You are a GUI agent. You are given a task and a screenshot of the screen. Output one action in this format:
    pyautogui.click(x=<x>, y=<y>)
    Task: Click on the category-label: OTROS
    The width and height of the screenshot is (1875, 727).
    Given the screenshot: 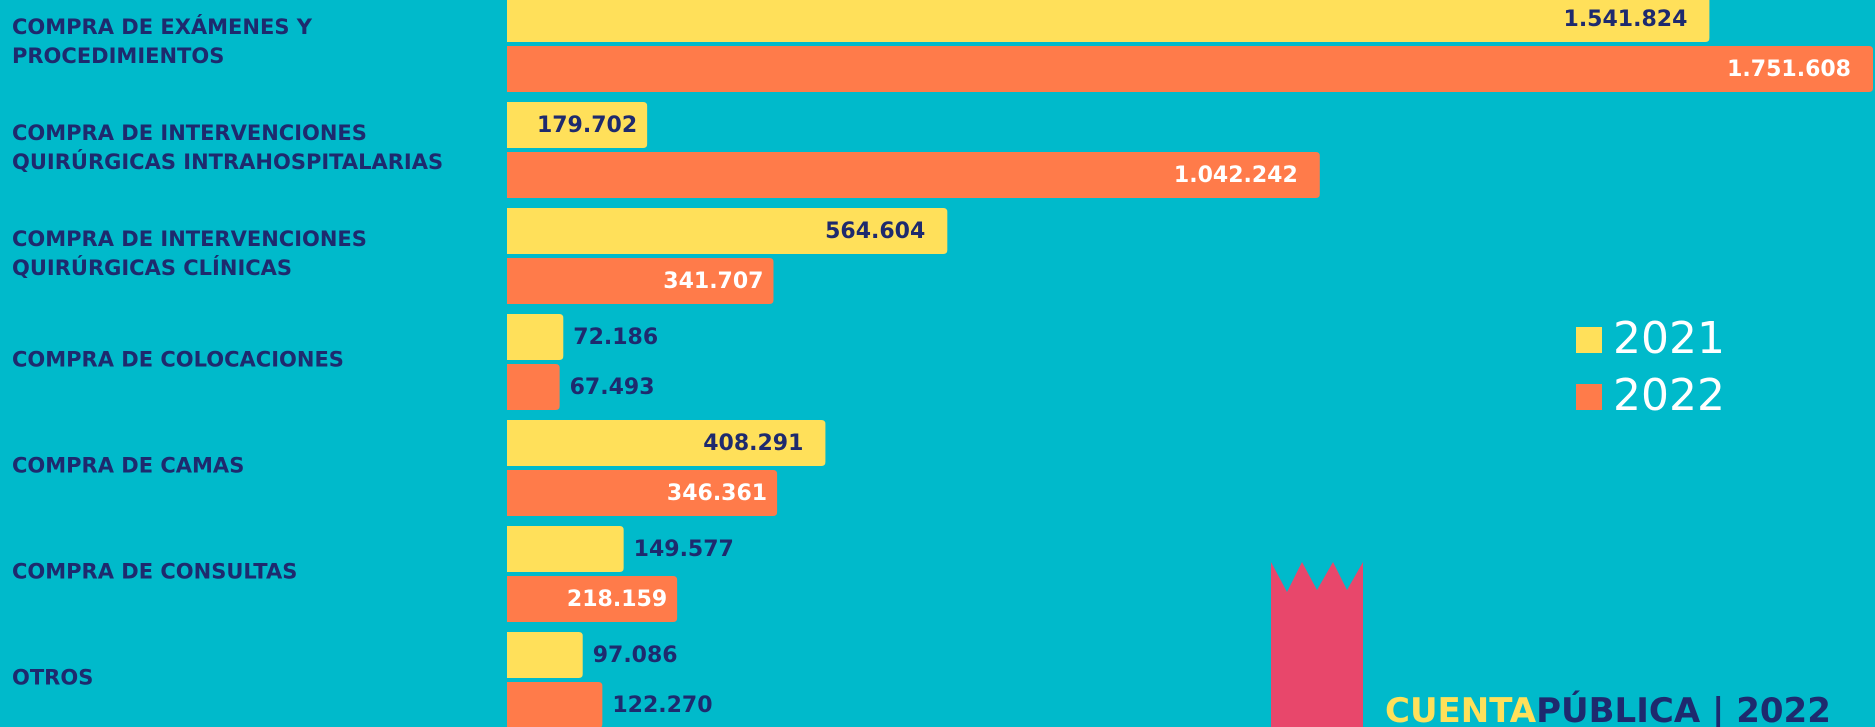 What is the action you would take?
    pyautogui.click(x=53, y=677)
    